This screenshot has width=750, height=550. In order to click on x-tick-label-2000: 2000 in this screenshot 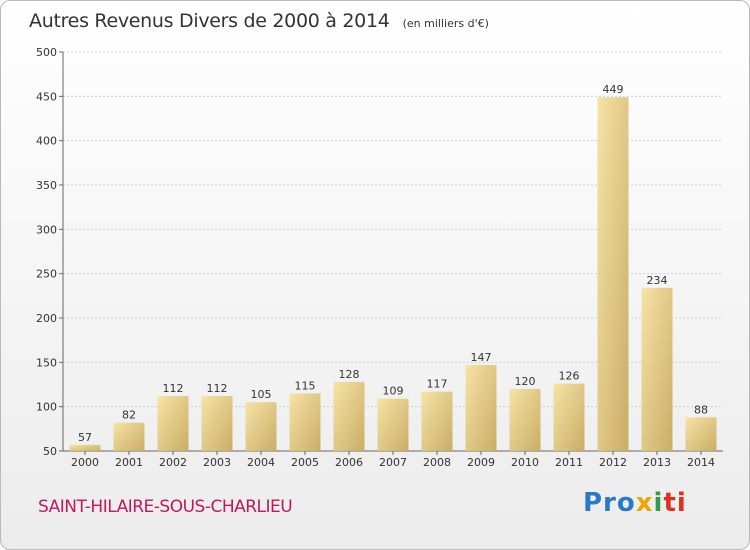, I will do `click(85, 462)`.